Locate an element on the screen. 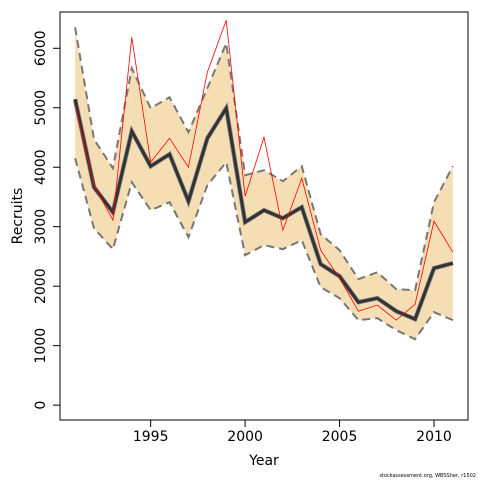  x-tick-label: 1995 is located at coordinates (151, 437).